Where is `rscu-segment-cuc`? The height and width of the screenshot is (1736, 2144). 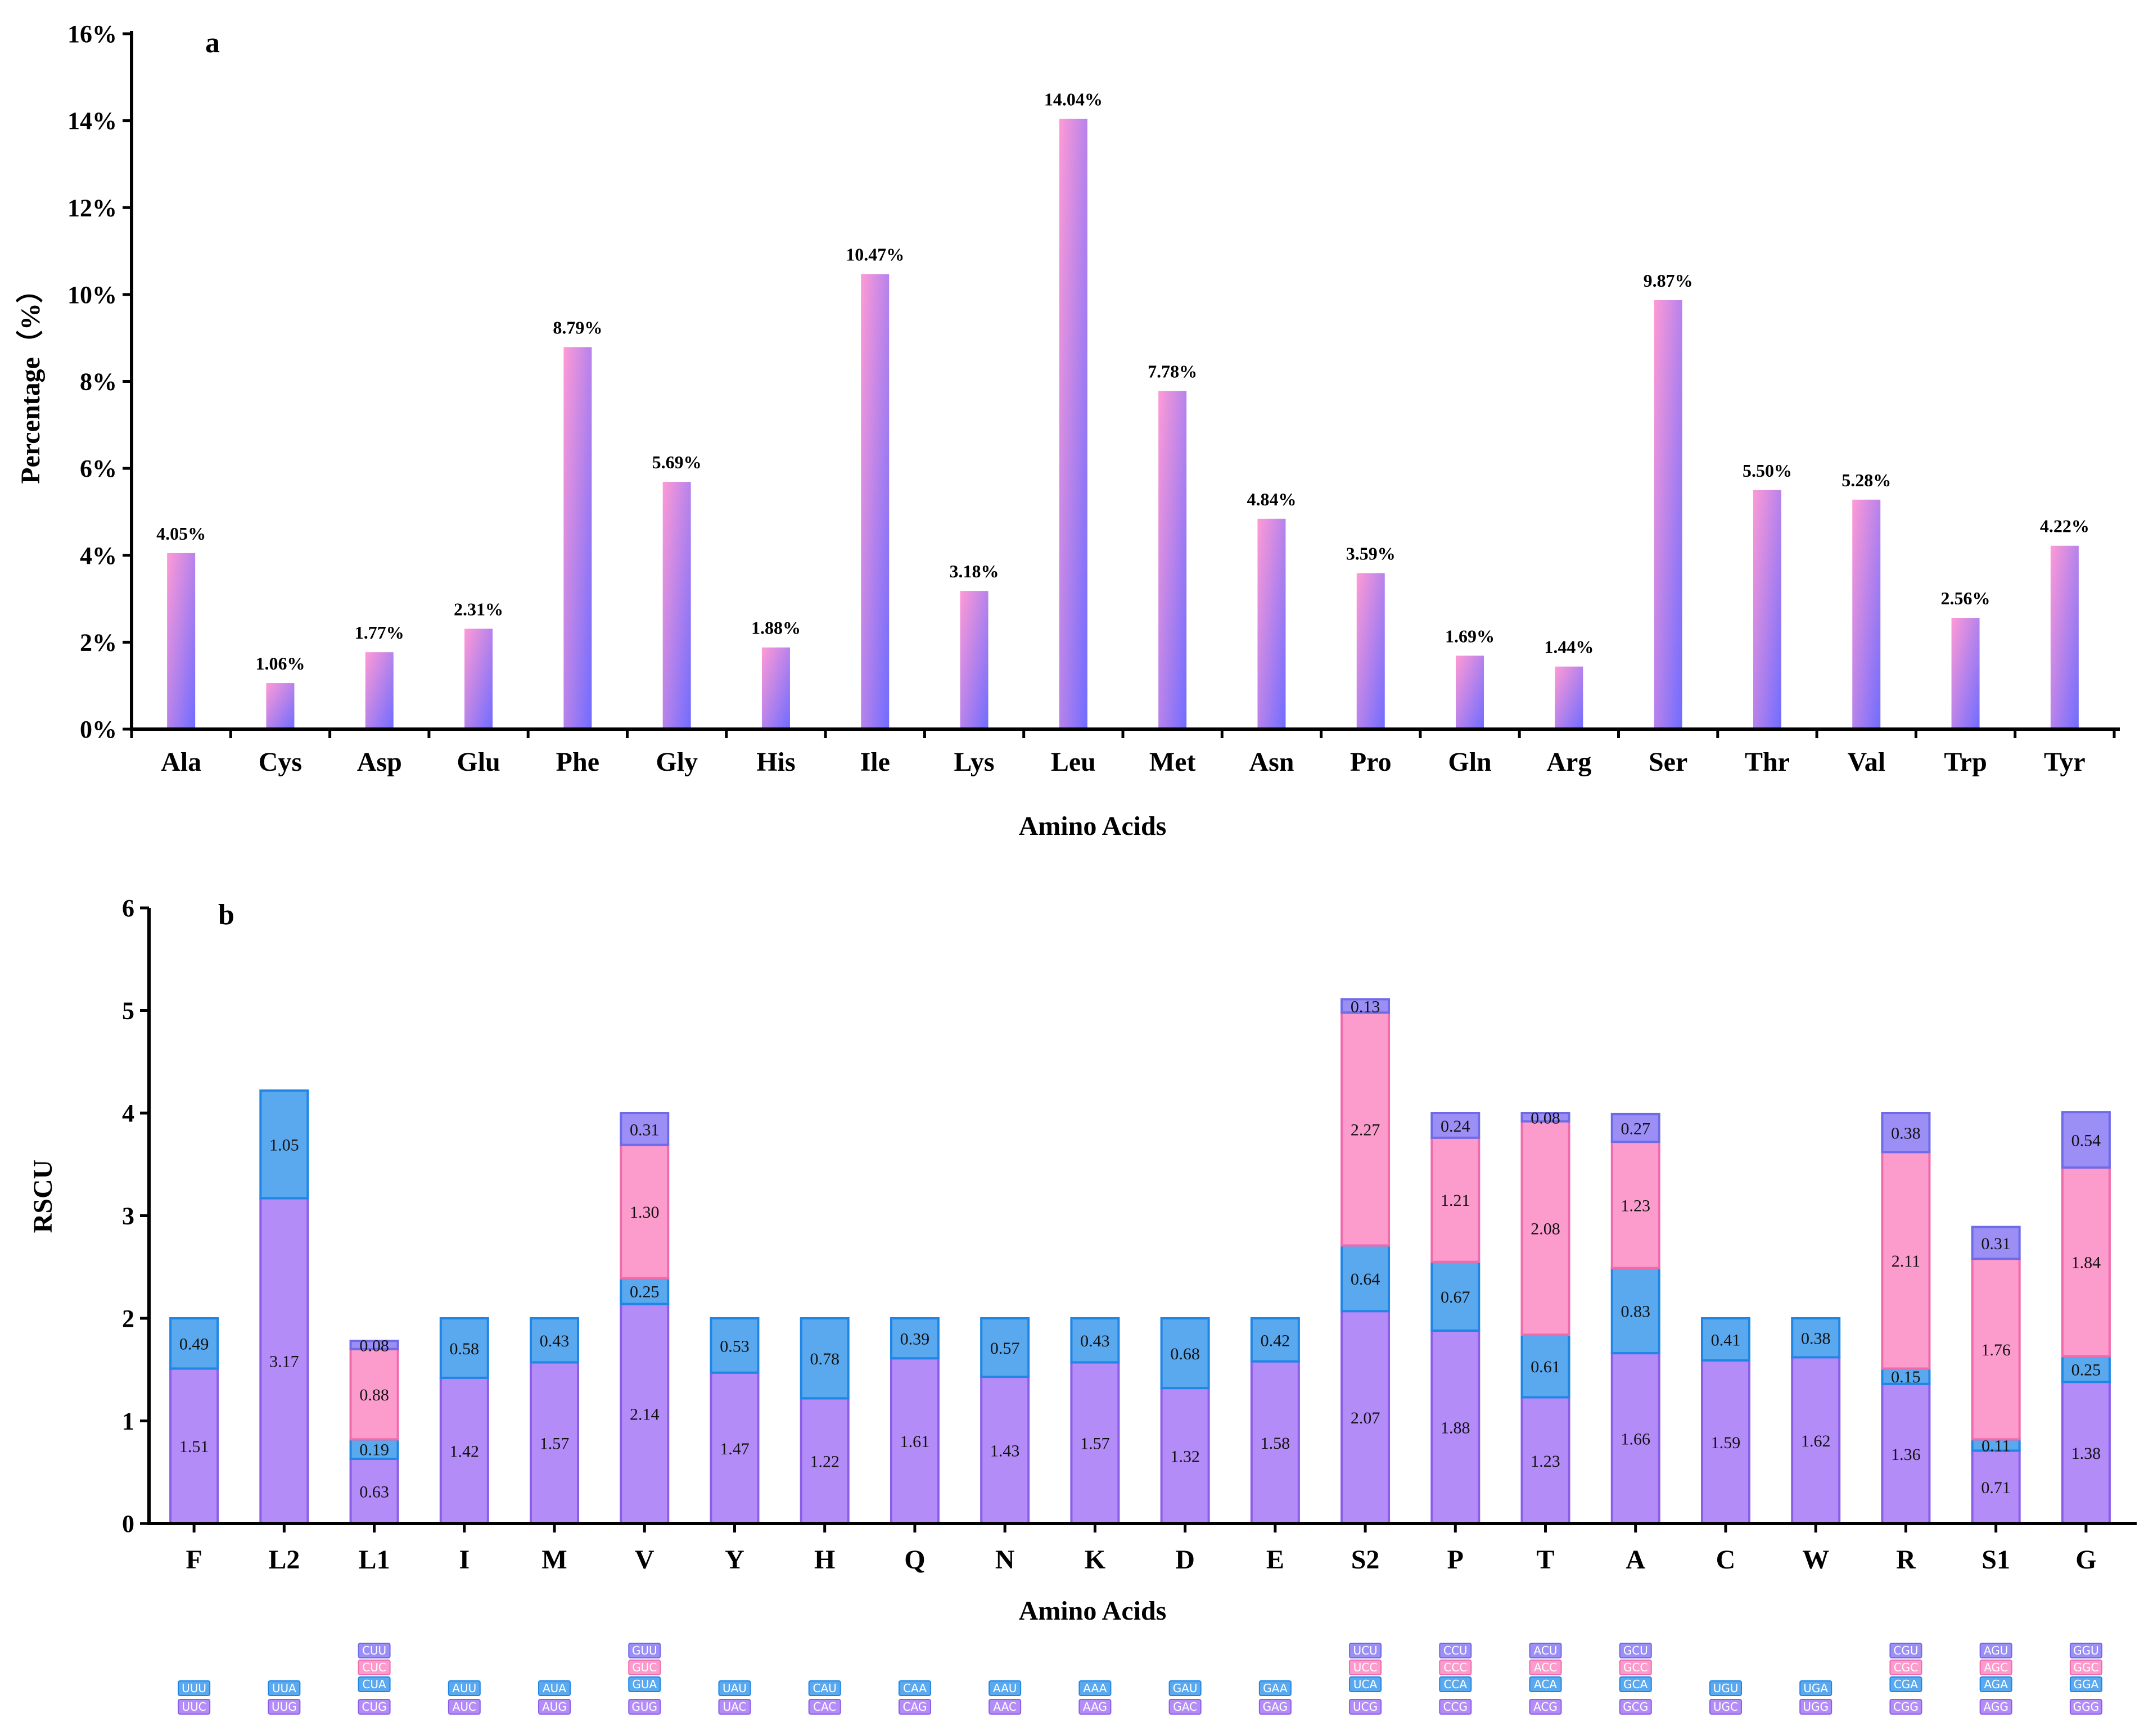 rscu-segment-cuc is located at coordinates (374, 1394).